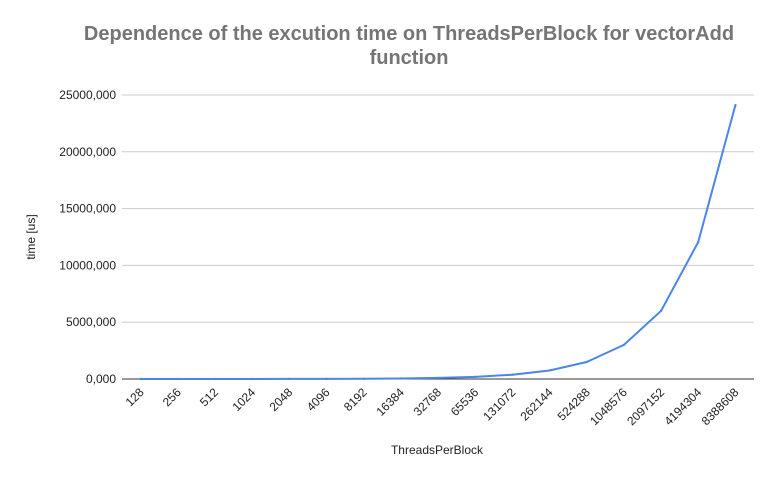 The width and height of the screenshot is (778, 481). I want to click on x-tick-label: 32768, so click(428, 402).